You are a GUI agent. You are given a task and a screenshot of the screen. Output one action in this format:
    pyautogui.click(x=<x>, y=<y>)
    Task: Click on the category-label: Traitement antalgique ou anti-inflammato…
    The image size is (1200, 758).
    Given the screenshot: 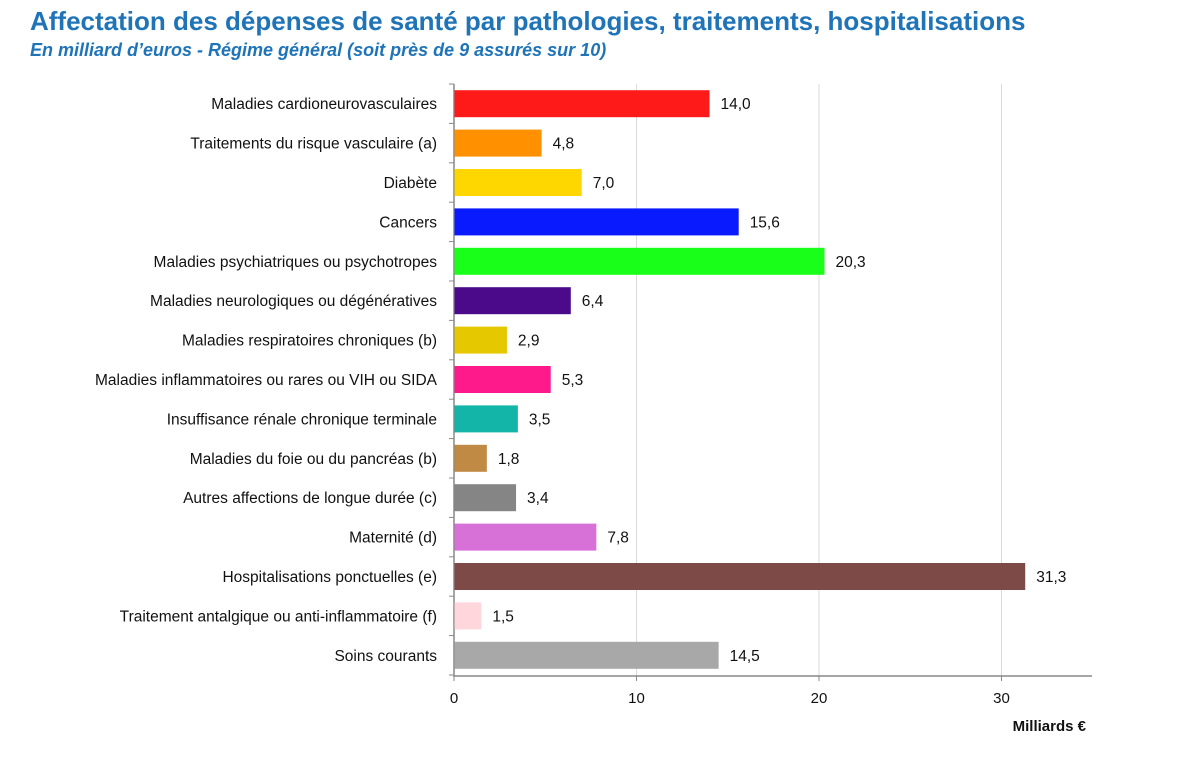 What is the action you would take?
    pyautogui.click(x=278, y=616)
    